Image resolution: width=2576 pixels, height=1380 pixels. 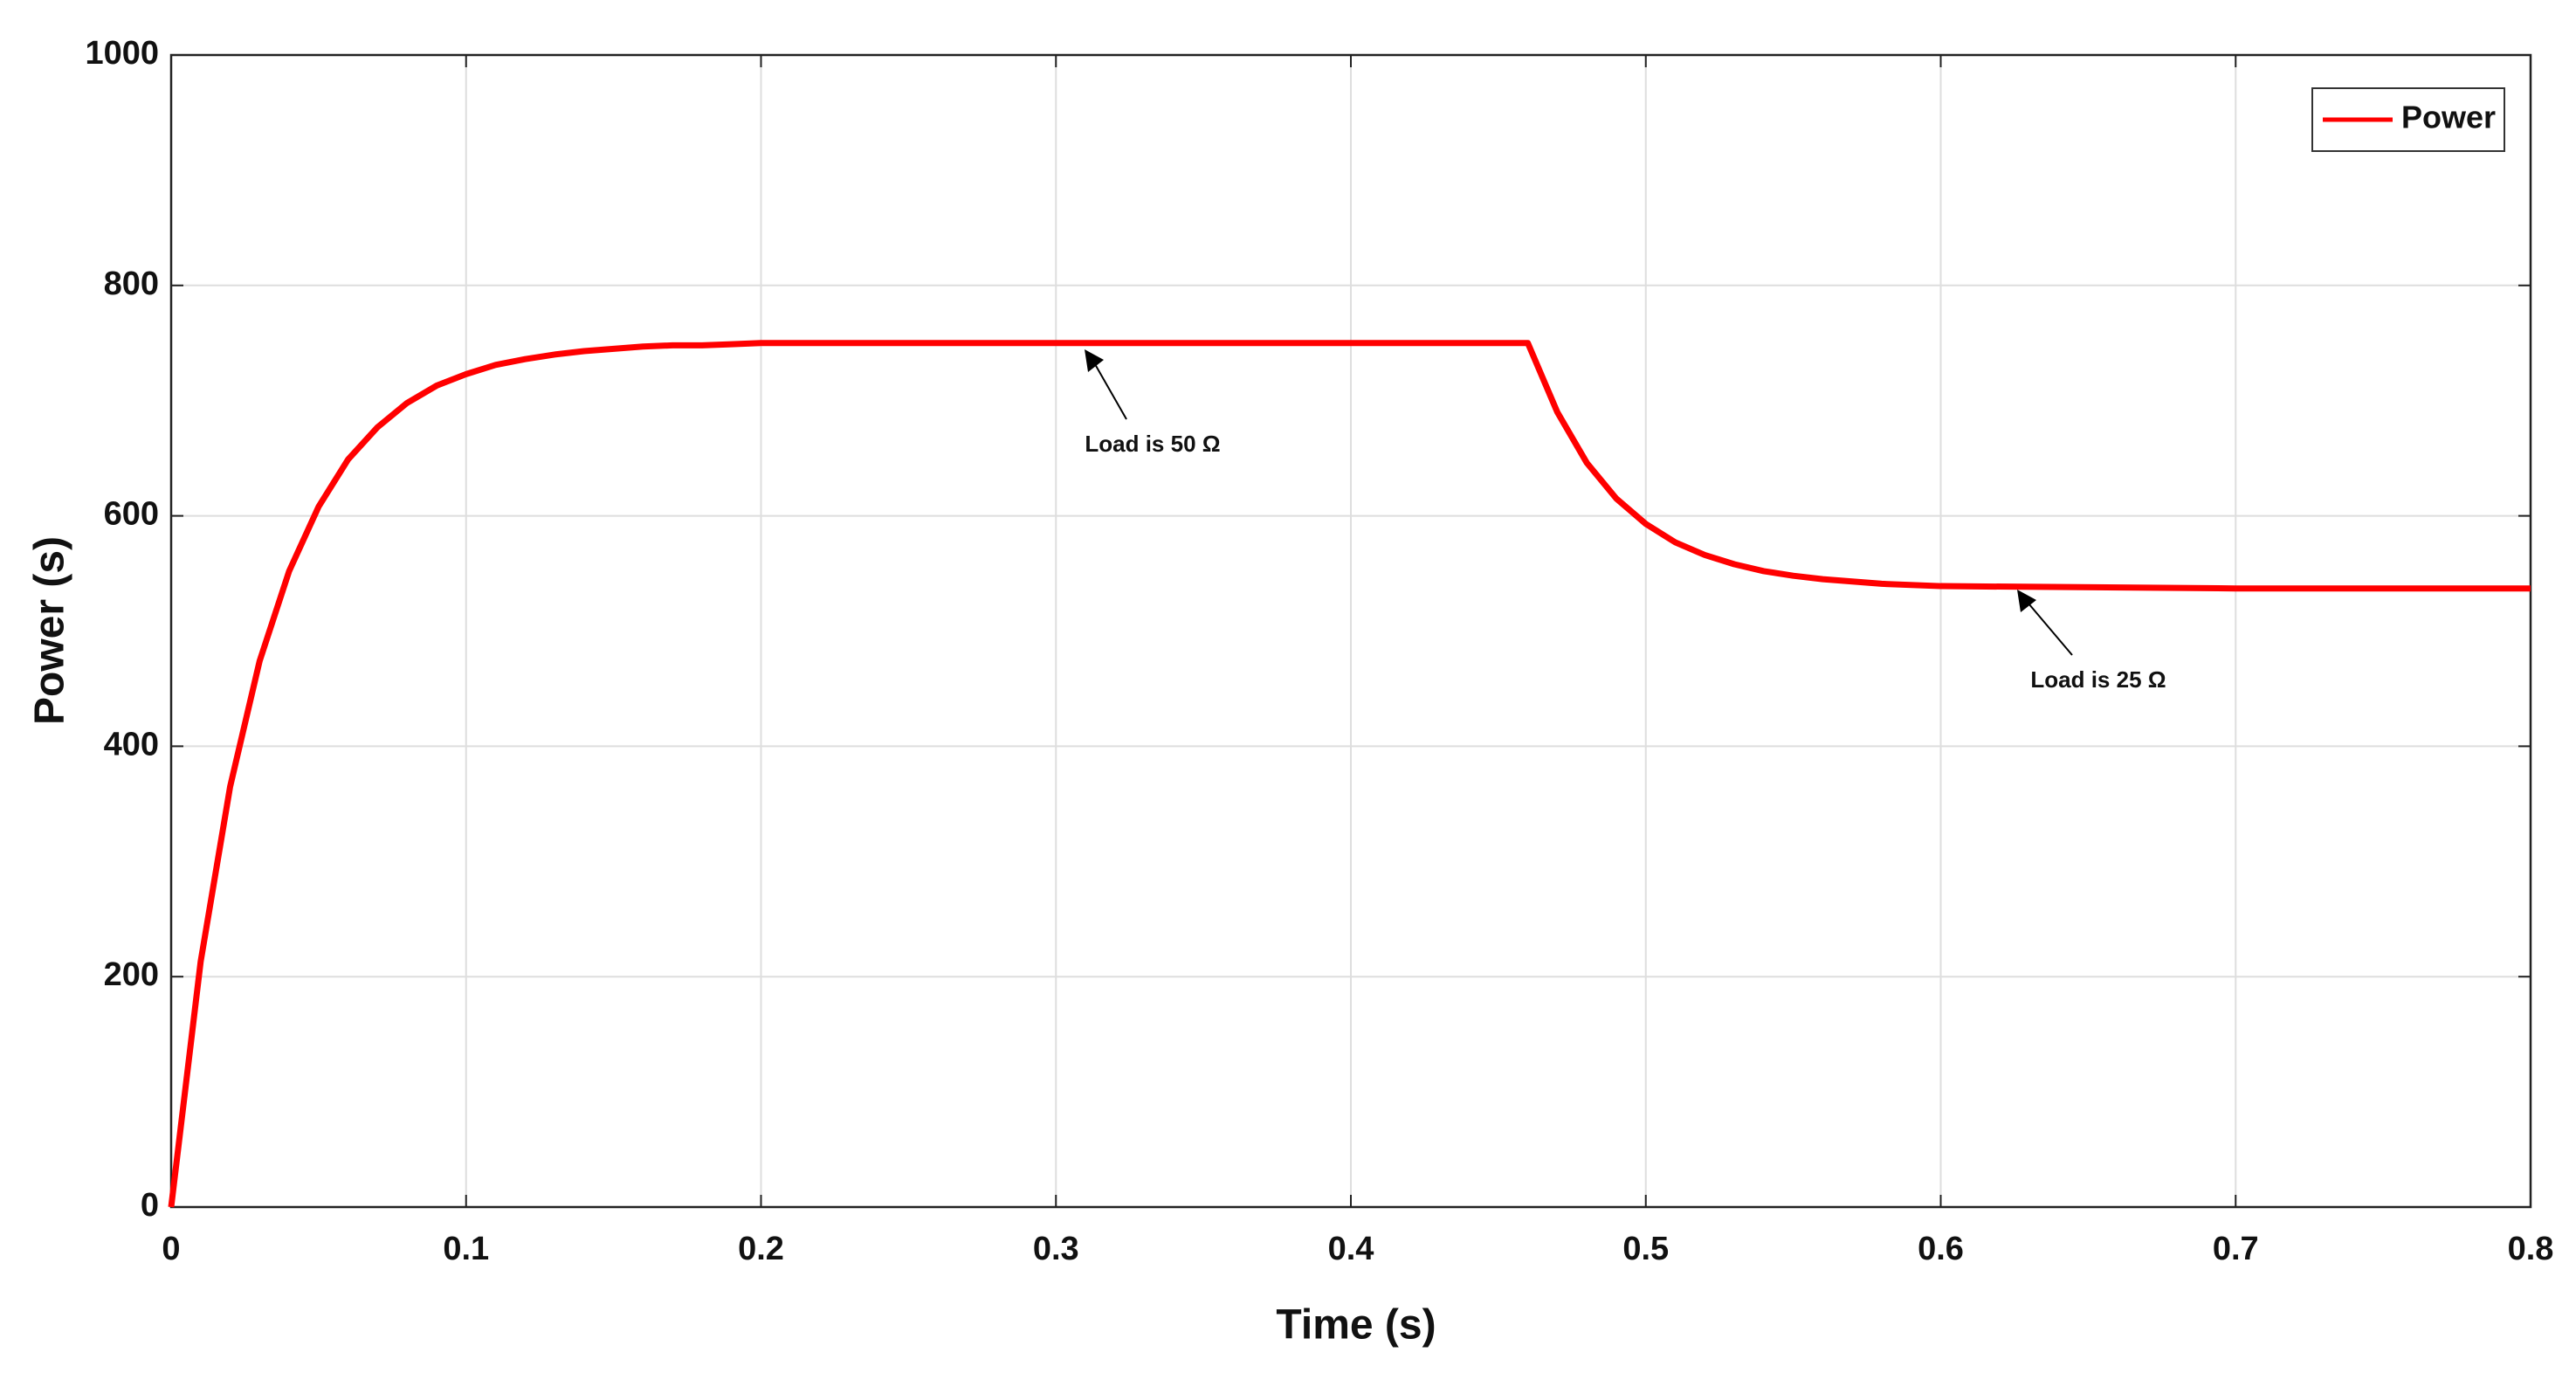 What do you see at coordinates (50, 630) in the screenshot?
I see `y-axis-label: Power (s)` at bounding box center [50, 630].